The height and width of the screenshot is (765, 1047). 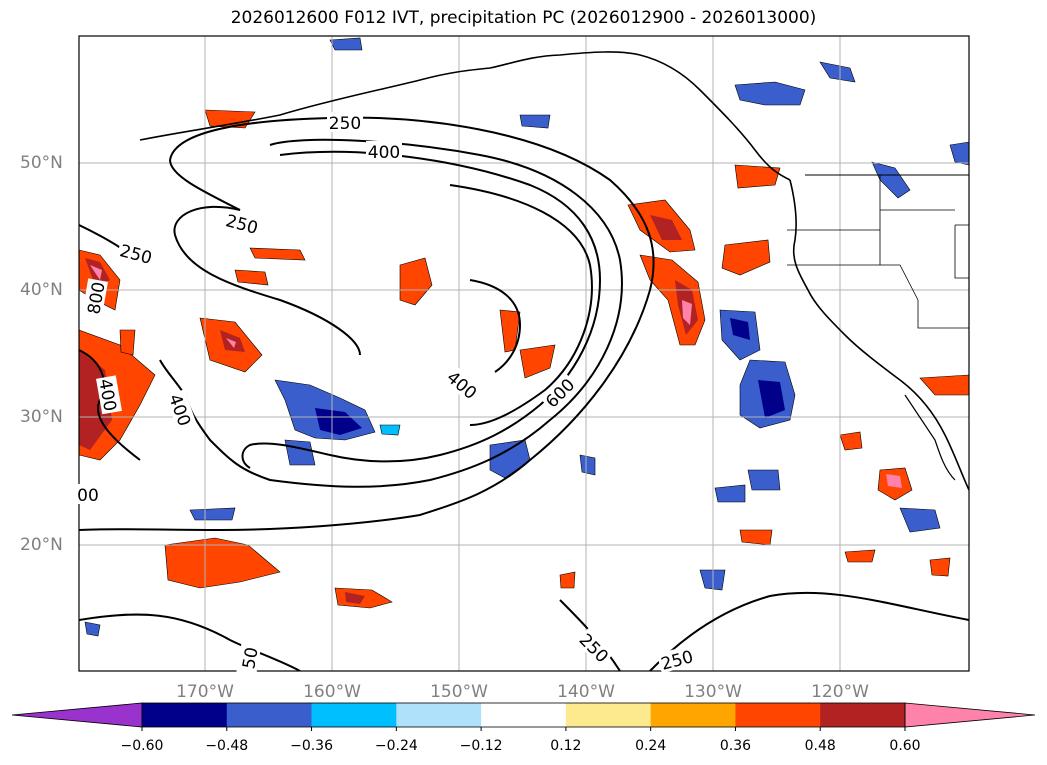 What do you see at coordinates (586, 692) in the screenshot?
I see `lon-label-140w: 140°W` at bounding box center [586, 692].